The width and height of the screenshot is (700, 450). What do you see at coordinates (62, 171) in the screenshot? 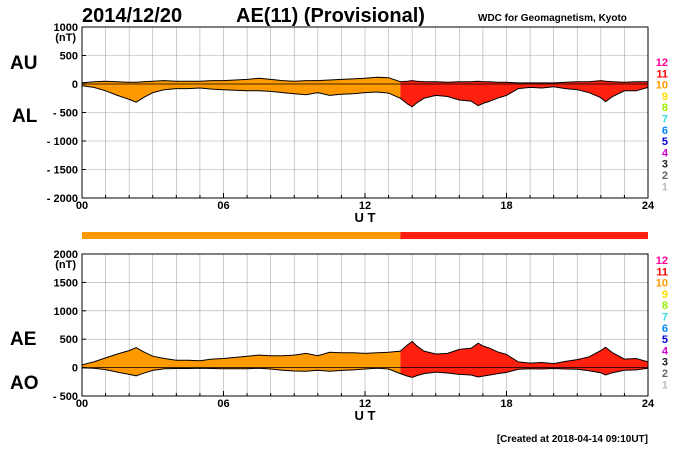
I see `y-tick-label: - 1500` at bounding box center [62, 171].